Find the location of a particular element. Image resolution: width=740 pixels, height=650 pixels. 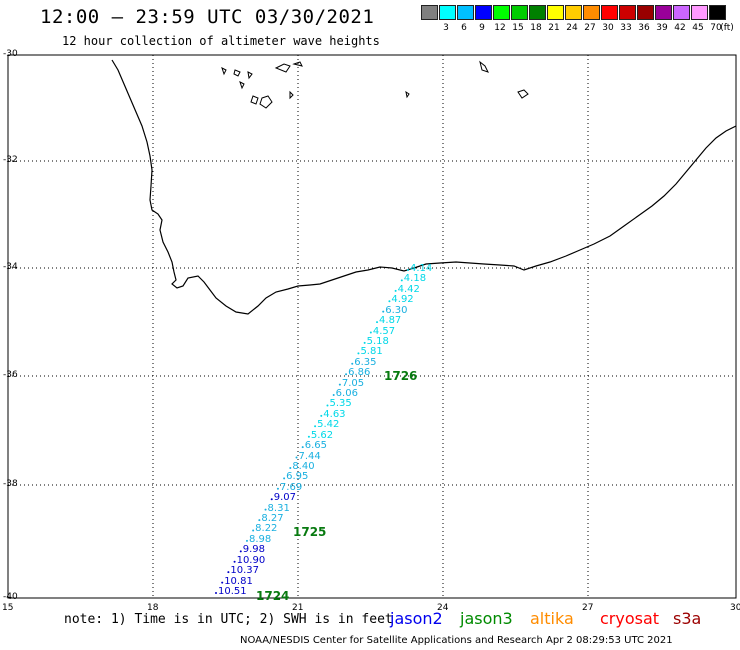

swh-value: 10.51 is located at coordinates (232, 591).